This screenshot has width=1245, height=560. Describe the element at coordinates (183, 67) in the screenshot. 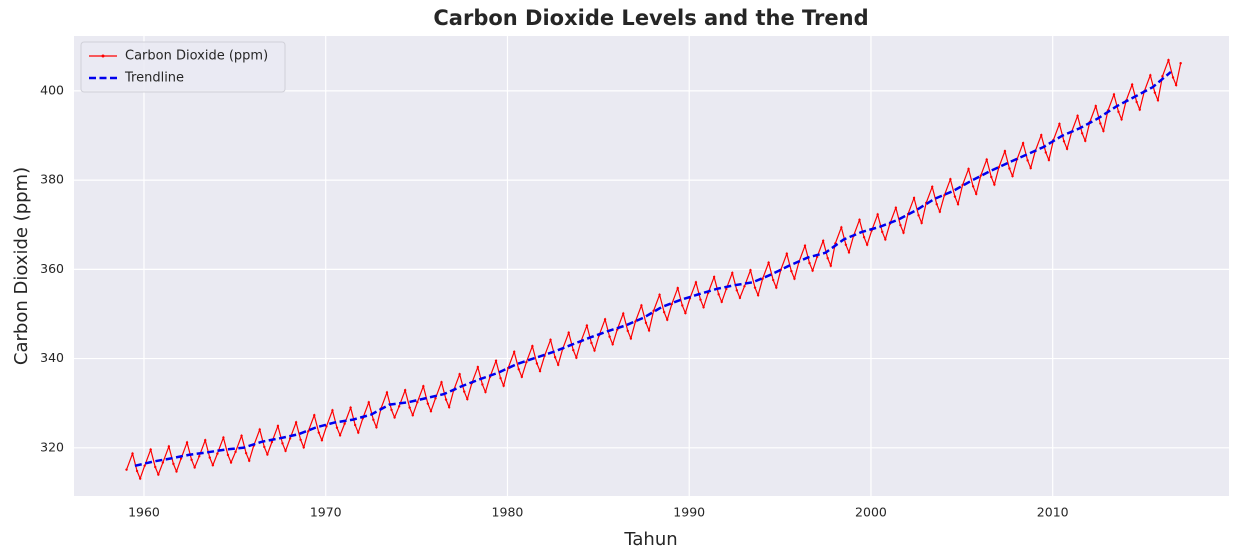

I see `legend: Carbon Dioxide (ppm) Trendline` at that location.